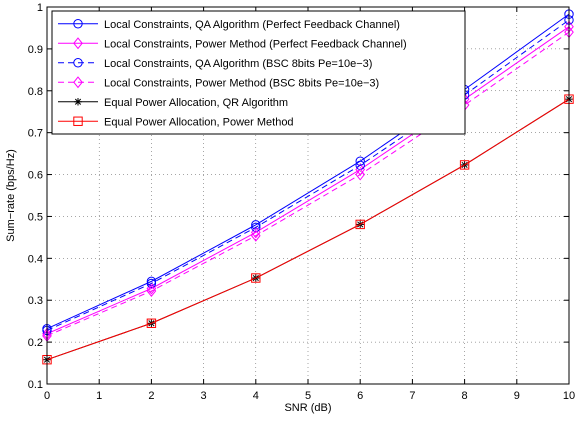 The height and width of the screenshot is (425, 578). What do you see at coordinates (35, 134) in the screenshot?
I see `y-tick-label: 0.7` at bounding box center [35, 134].